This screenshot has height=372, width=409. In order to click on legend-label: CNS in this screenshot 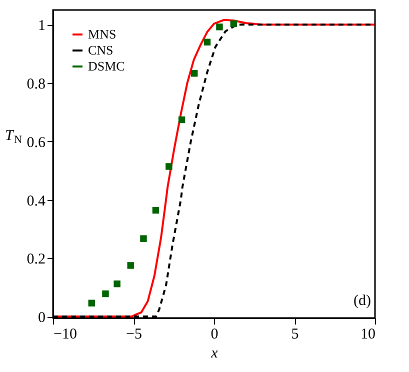, I will do `click(101, 50)`.